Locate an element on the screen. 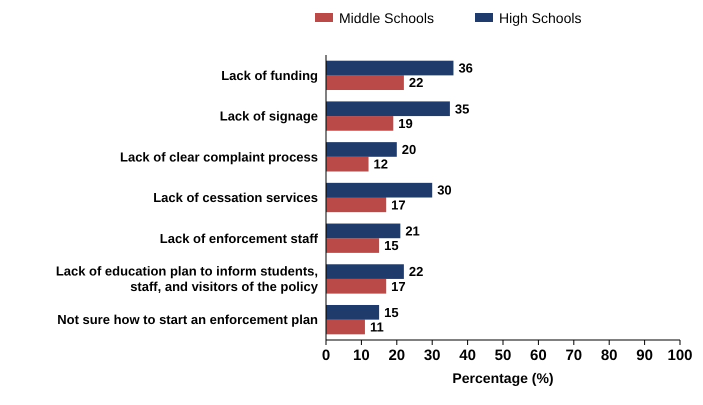 The width and height of the screenshot is (703, 405). y-tick-label: Lack of enforcement staff is located at coordinates (239, 238).